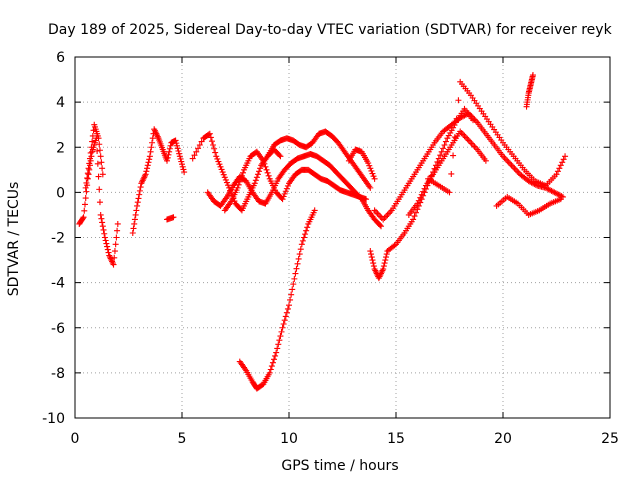 This screenshot has height=480, width=640. What do you see at coordinates (361, 164) in the screenshot?
I see `series-s9` at bounding box center [361, 164].